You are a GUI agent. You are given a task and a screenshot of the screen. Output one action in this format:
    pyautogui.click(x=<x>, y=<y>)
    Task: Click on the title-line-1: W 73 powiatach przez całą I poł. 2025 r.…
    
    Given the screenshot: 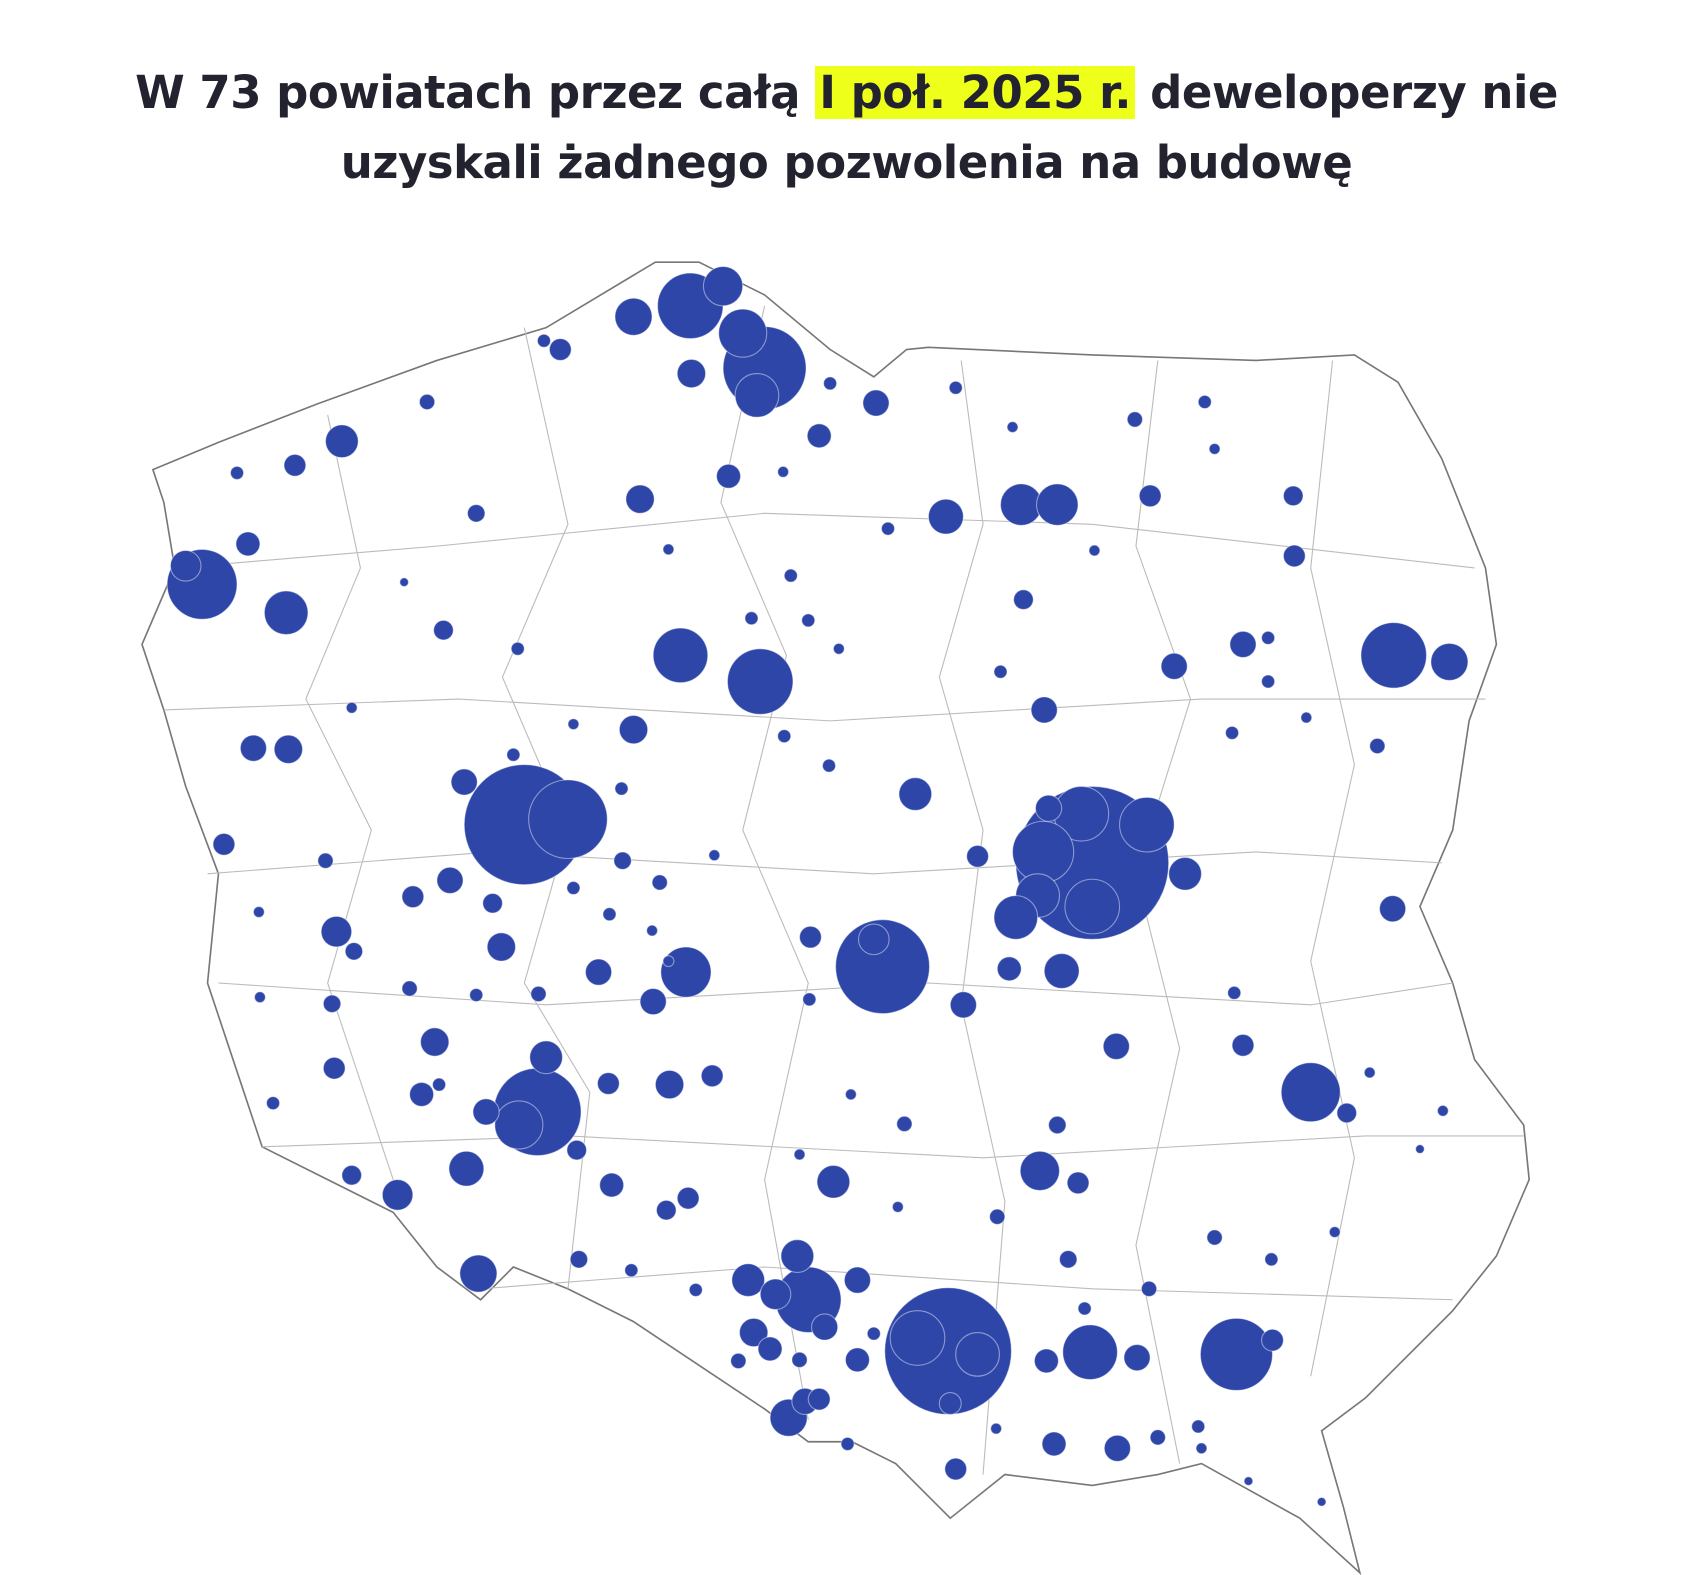 What is the action you would take?
    pyautogui.click(x=846, y=93)
    